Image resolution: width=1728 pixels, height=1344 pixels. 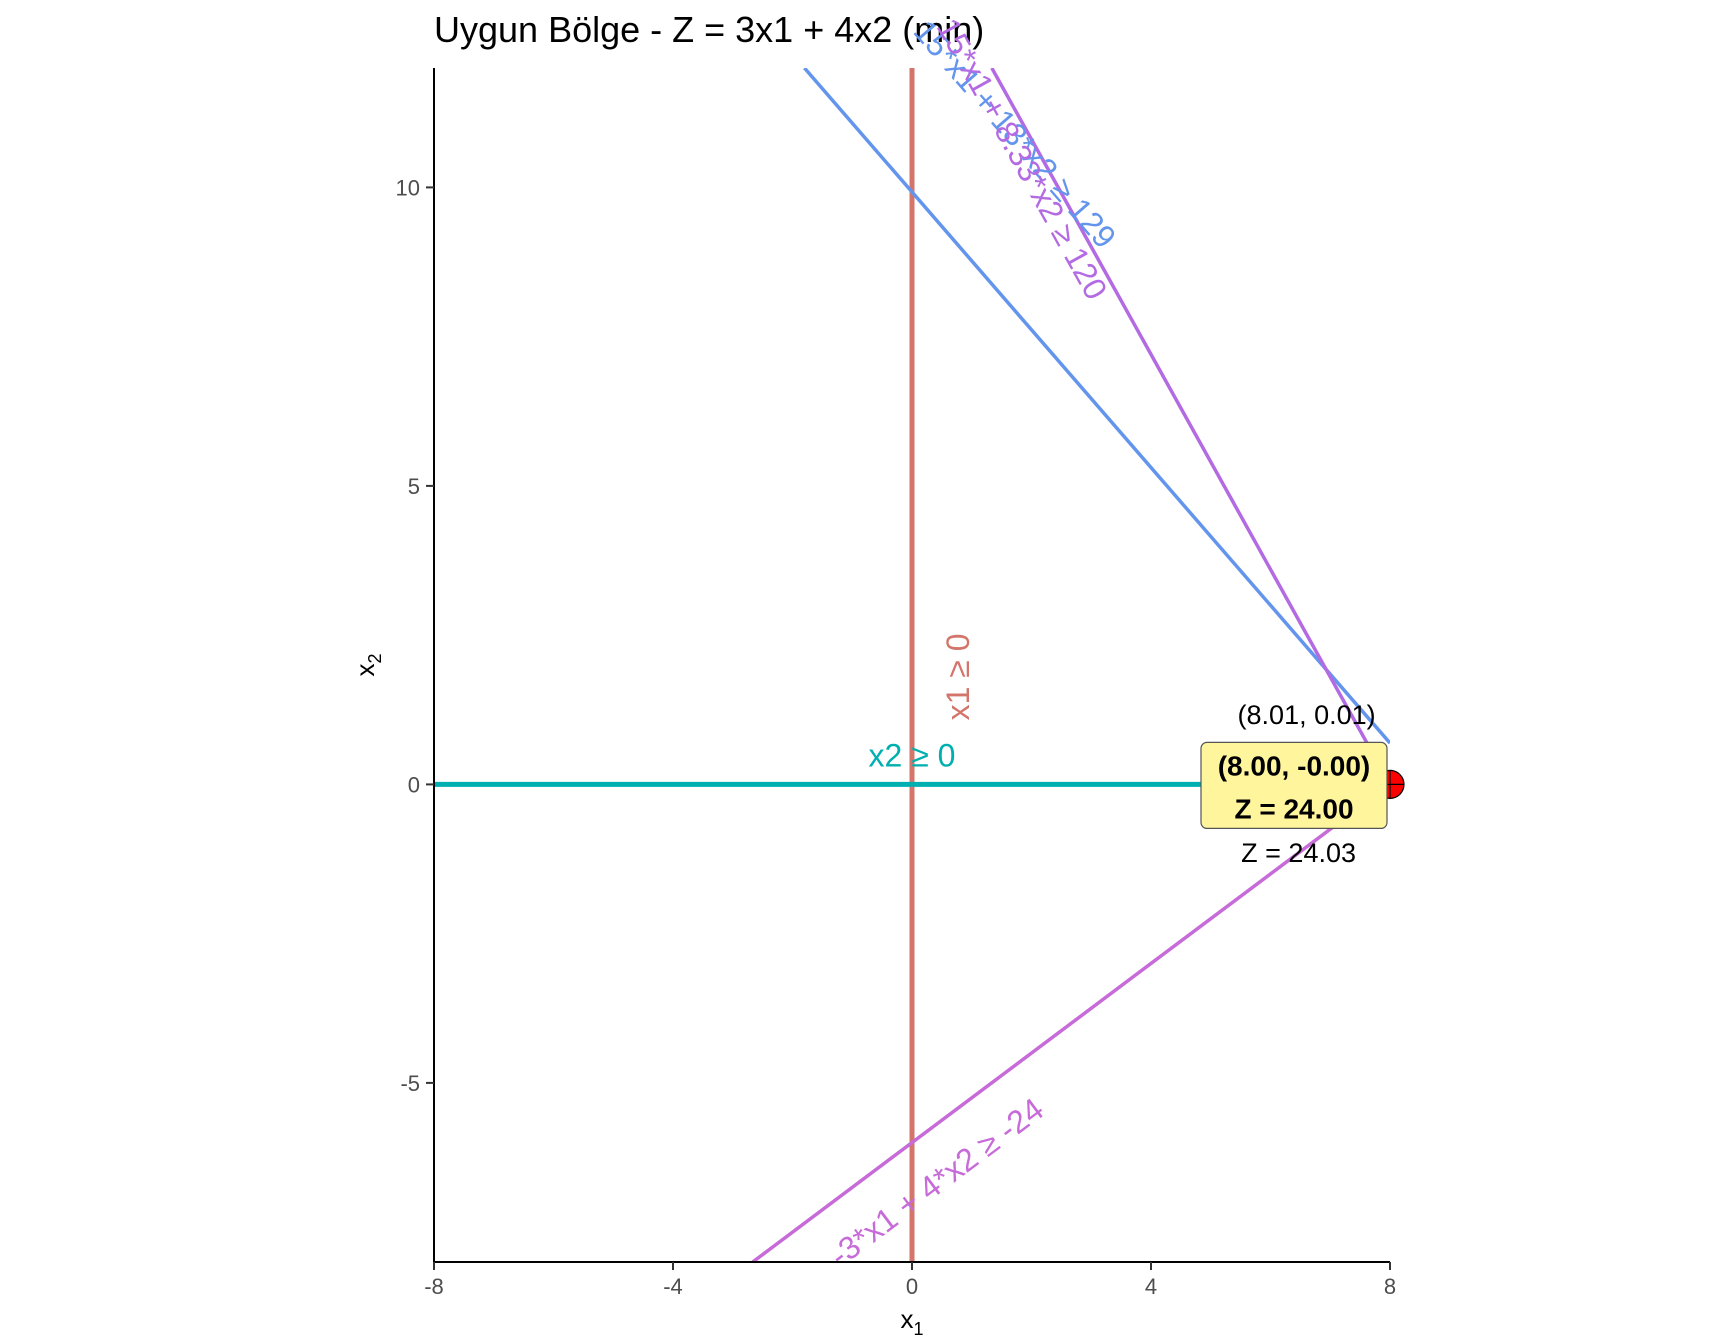 What do you see at coordinates (1293, 808) in the screenshot?
I see `optimal-z-label: Z = 24.00` at bounding box center [1293, 808].